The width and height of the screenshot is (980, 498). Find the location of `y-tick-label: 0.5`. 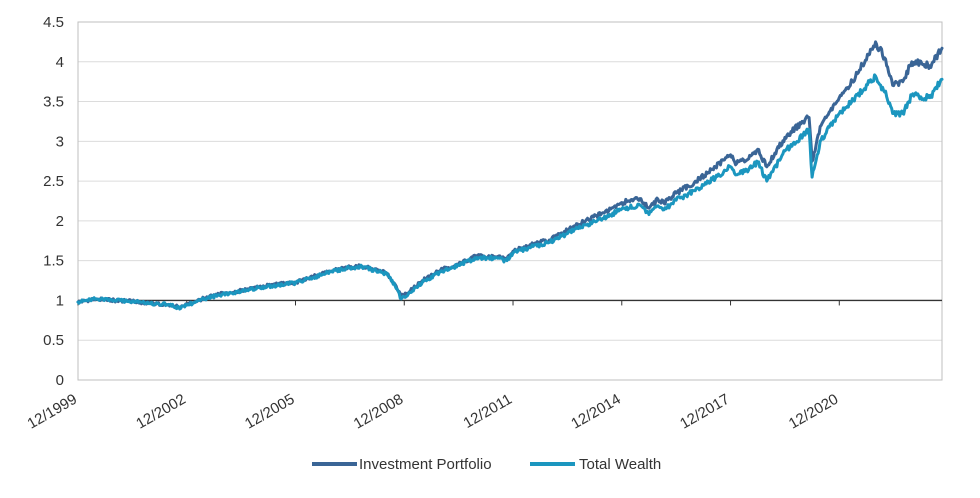

y-tick-label: 0.5 is located at coordinates (53, 340).